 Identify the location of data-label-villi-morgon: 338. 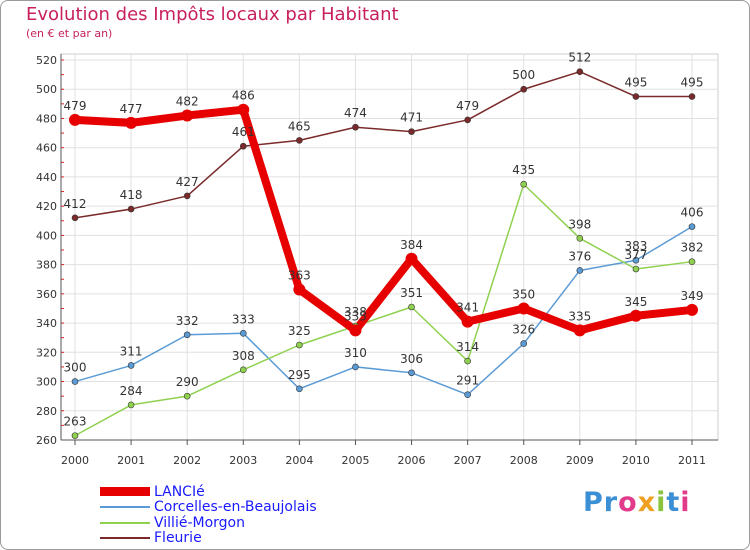
(355, 312).